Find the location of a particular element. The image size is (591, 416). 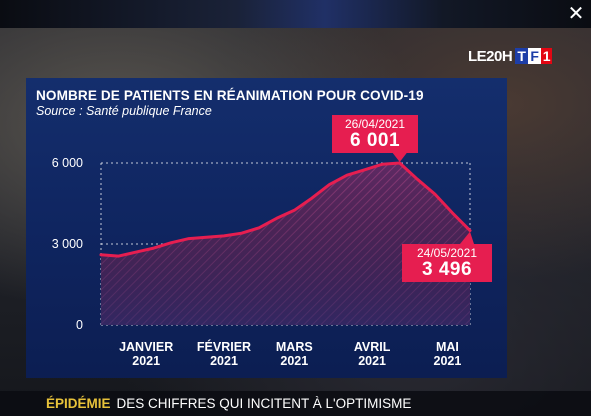

series-line is located at coordinates (285, 209).